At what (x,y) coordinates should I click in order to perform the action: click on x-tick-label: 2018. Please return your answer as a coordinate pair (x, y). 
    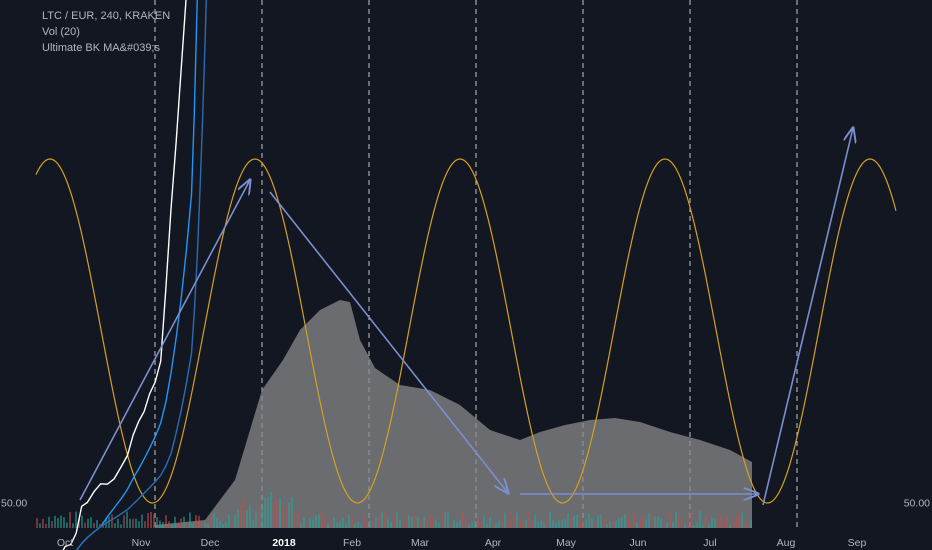
    Looking at the image, I should click on (284, 543).